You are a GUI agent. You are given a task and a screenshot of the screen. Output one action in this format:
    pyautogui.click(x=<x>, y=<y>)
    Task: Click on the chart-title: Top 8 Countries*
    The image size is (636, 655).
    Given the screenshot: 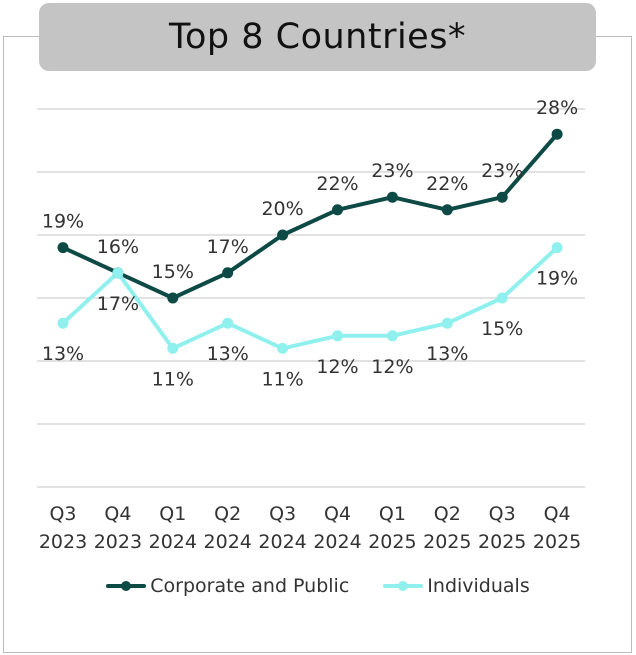 What is the action you would take?
    pyautogui.click(x=317, y=37)
    